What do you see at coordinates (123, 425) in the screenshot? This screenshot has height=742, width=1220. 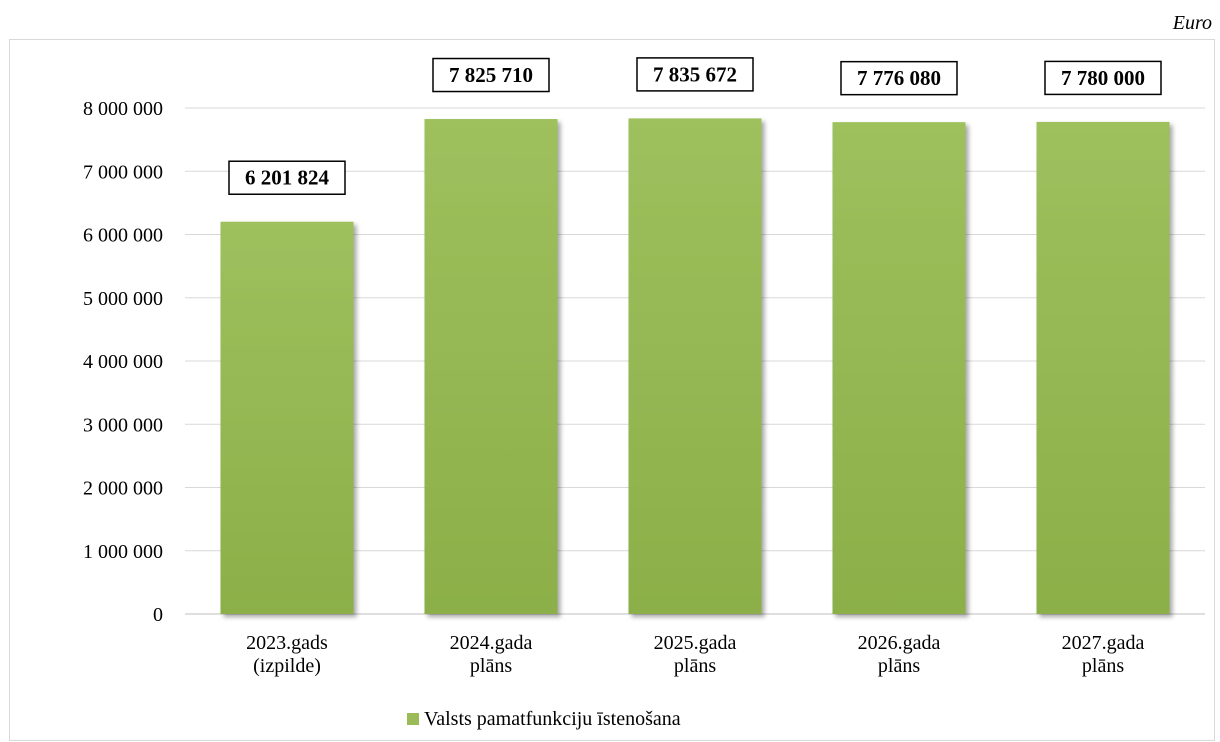 I see `y-tick-label: 3 000 000` at bounding box center [123, 425].